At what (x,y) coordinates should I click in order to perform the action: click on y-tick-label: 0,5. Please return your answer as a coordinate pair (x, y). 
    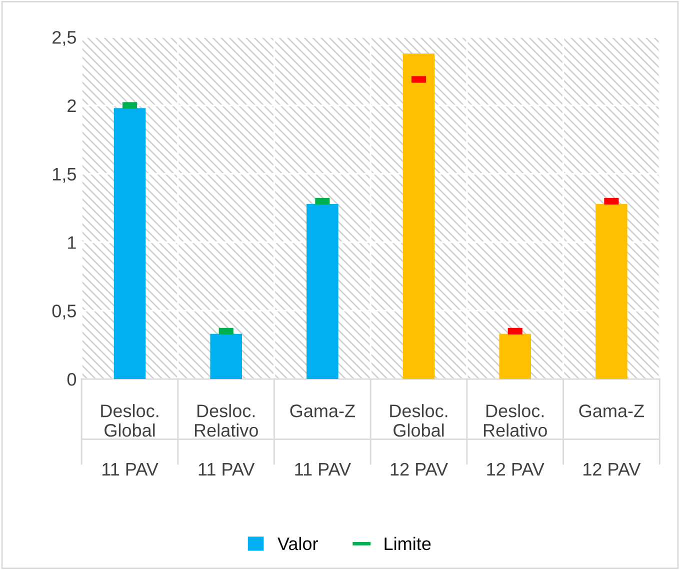
    Looking at the image, I should click on (64, 312).